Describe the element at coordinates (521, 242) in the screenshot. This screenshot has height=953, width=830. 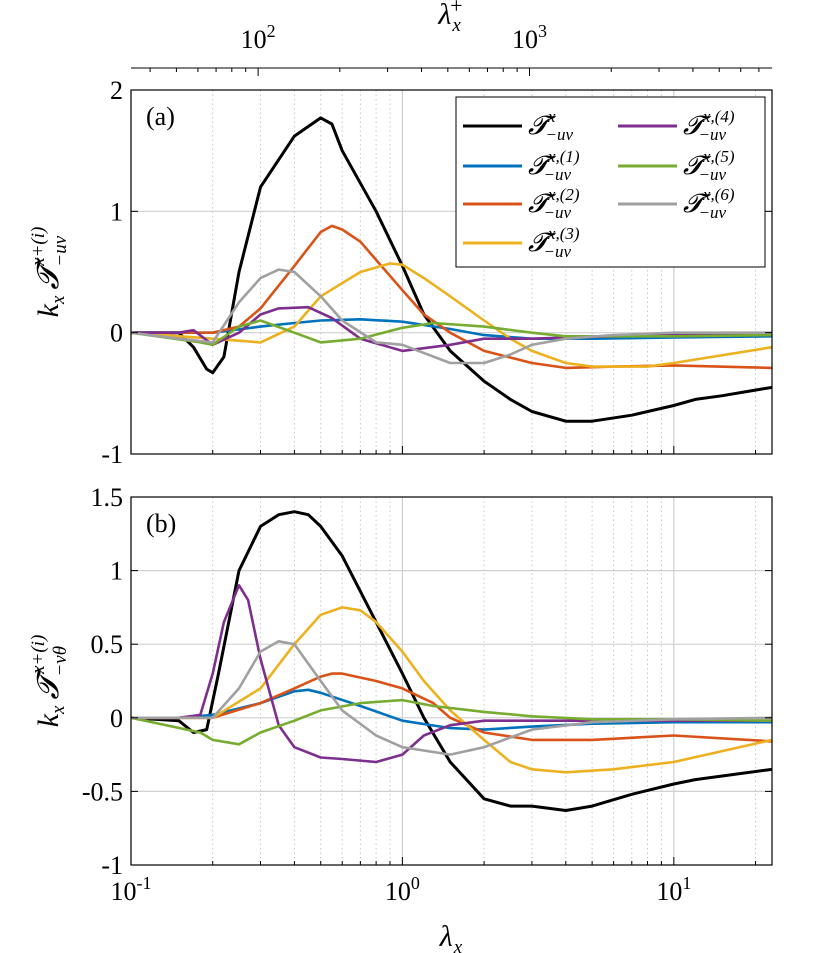
I see `legend-entry-3: 𝓣x,(3) −uv` at that location.